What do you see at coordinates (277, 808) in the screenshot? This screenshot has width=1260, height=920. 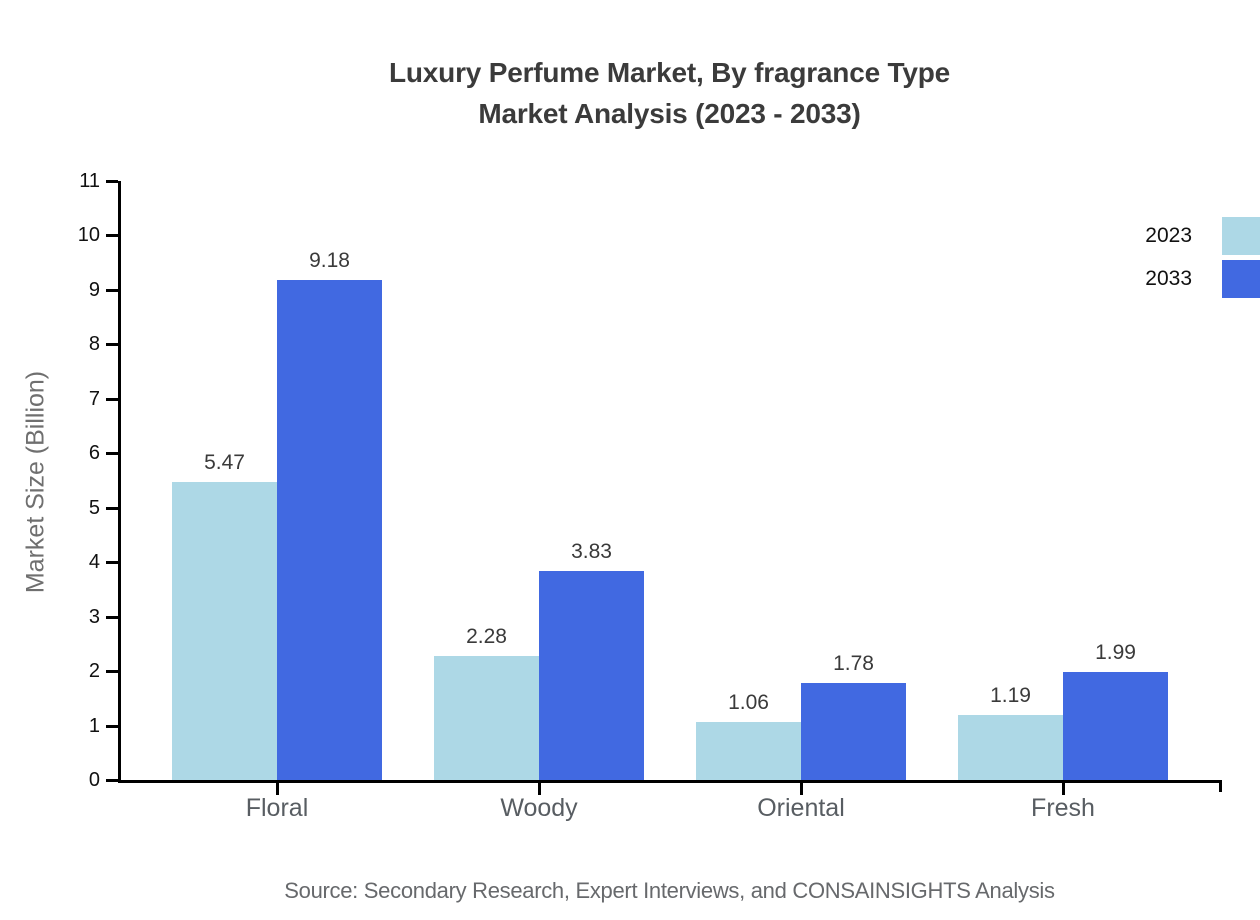 I see `x-category-label-floral: Floral` at bounding box center [277, 808].